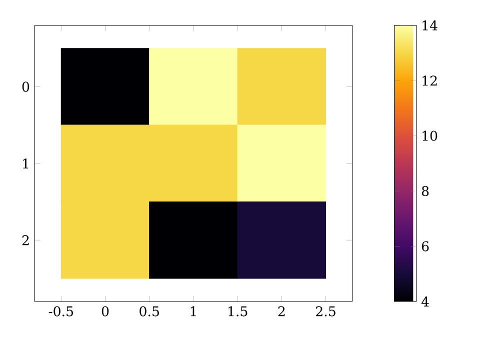  Describe the element at coordinates (25, 240) in the screenshot. I see `y-tick-label: 2` at that location.